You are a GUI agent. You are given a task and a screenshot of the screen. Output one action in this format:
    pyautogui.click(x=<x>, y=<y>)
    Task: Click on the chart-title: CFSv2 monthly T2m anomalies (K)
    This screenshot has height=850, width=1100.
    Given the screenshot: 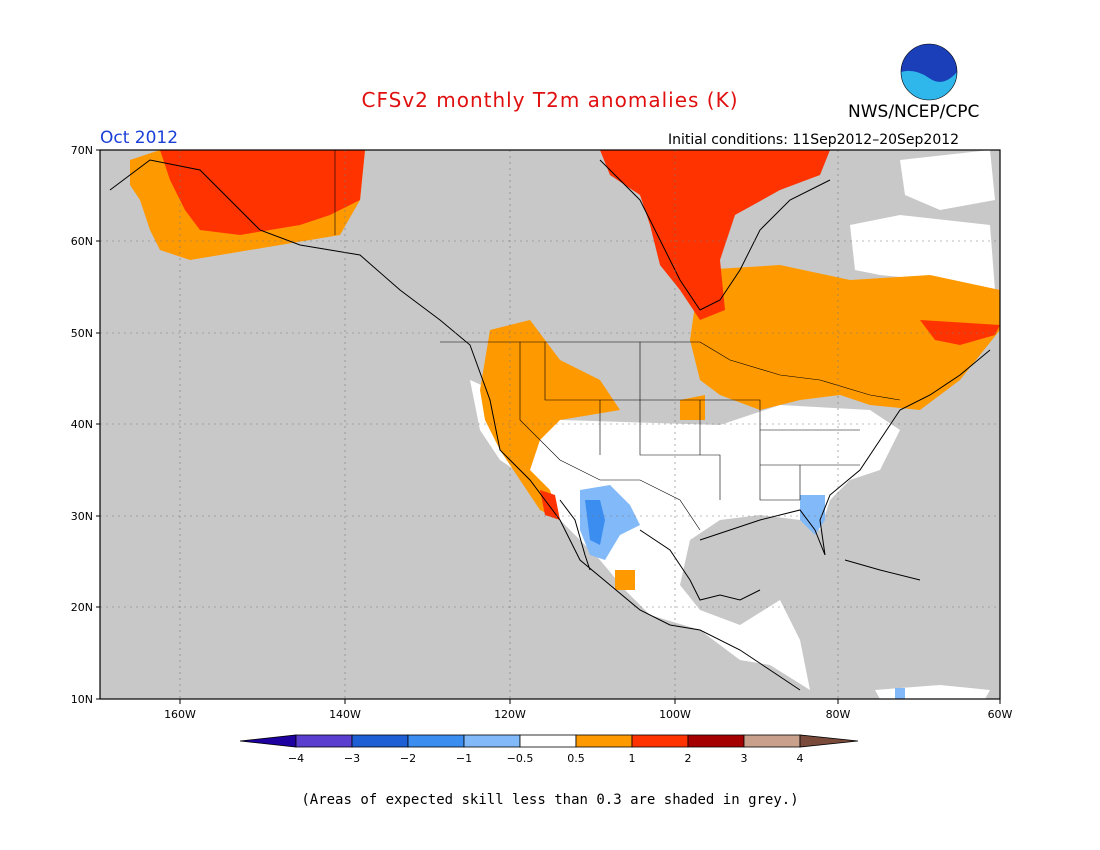 What is the action you would take?
    pyautogui.click(x=550, y=100)
    